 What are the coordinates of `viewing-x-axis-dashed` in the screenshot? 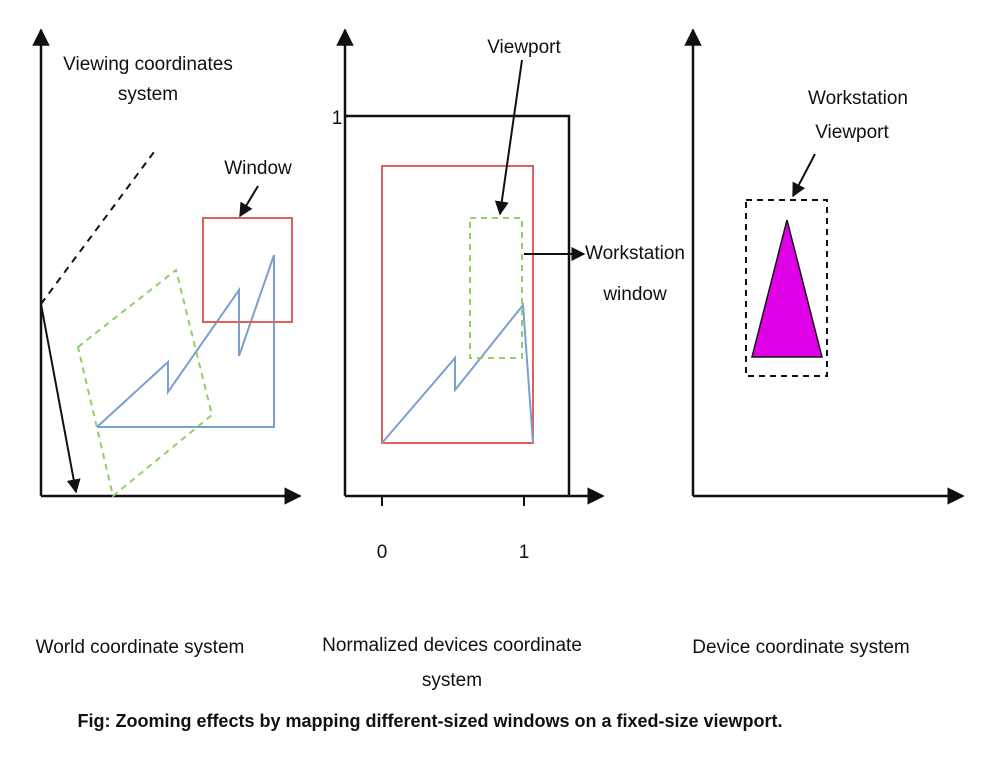 It's located at (99, 226).